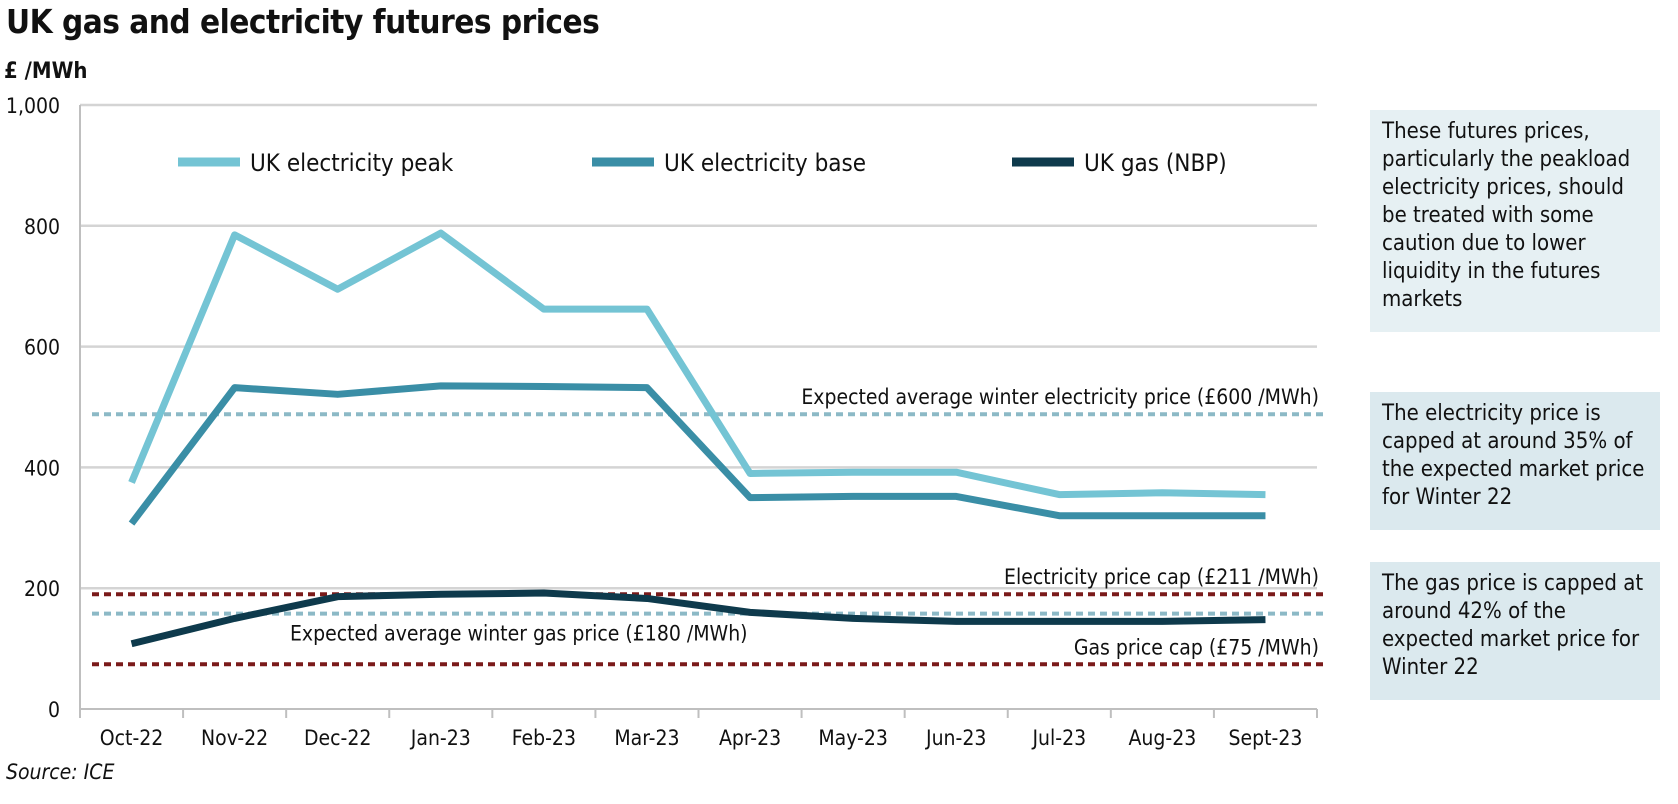 Image resolution: width=1678 pixels, height=804 pixels. Describe the element at coordinates (1266, 738) in the screenshot. I see `x-tick-label: Sept-23` at that location.